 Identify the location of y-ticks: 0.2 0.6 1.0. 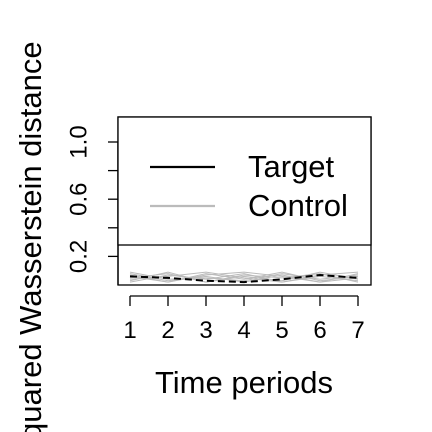
(91, 199).